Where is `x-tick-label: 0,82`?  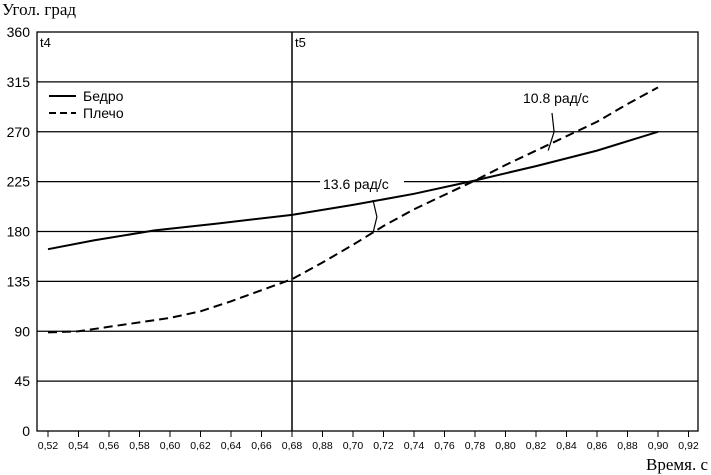
x-tick-label: 0,82 is located at coordinates (536, 446).